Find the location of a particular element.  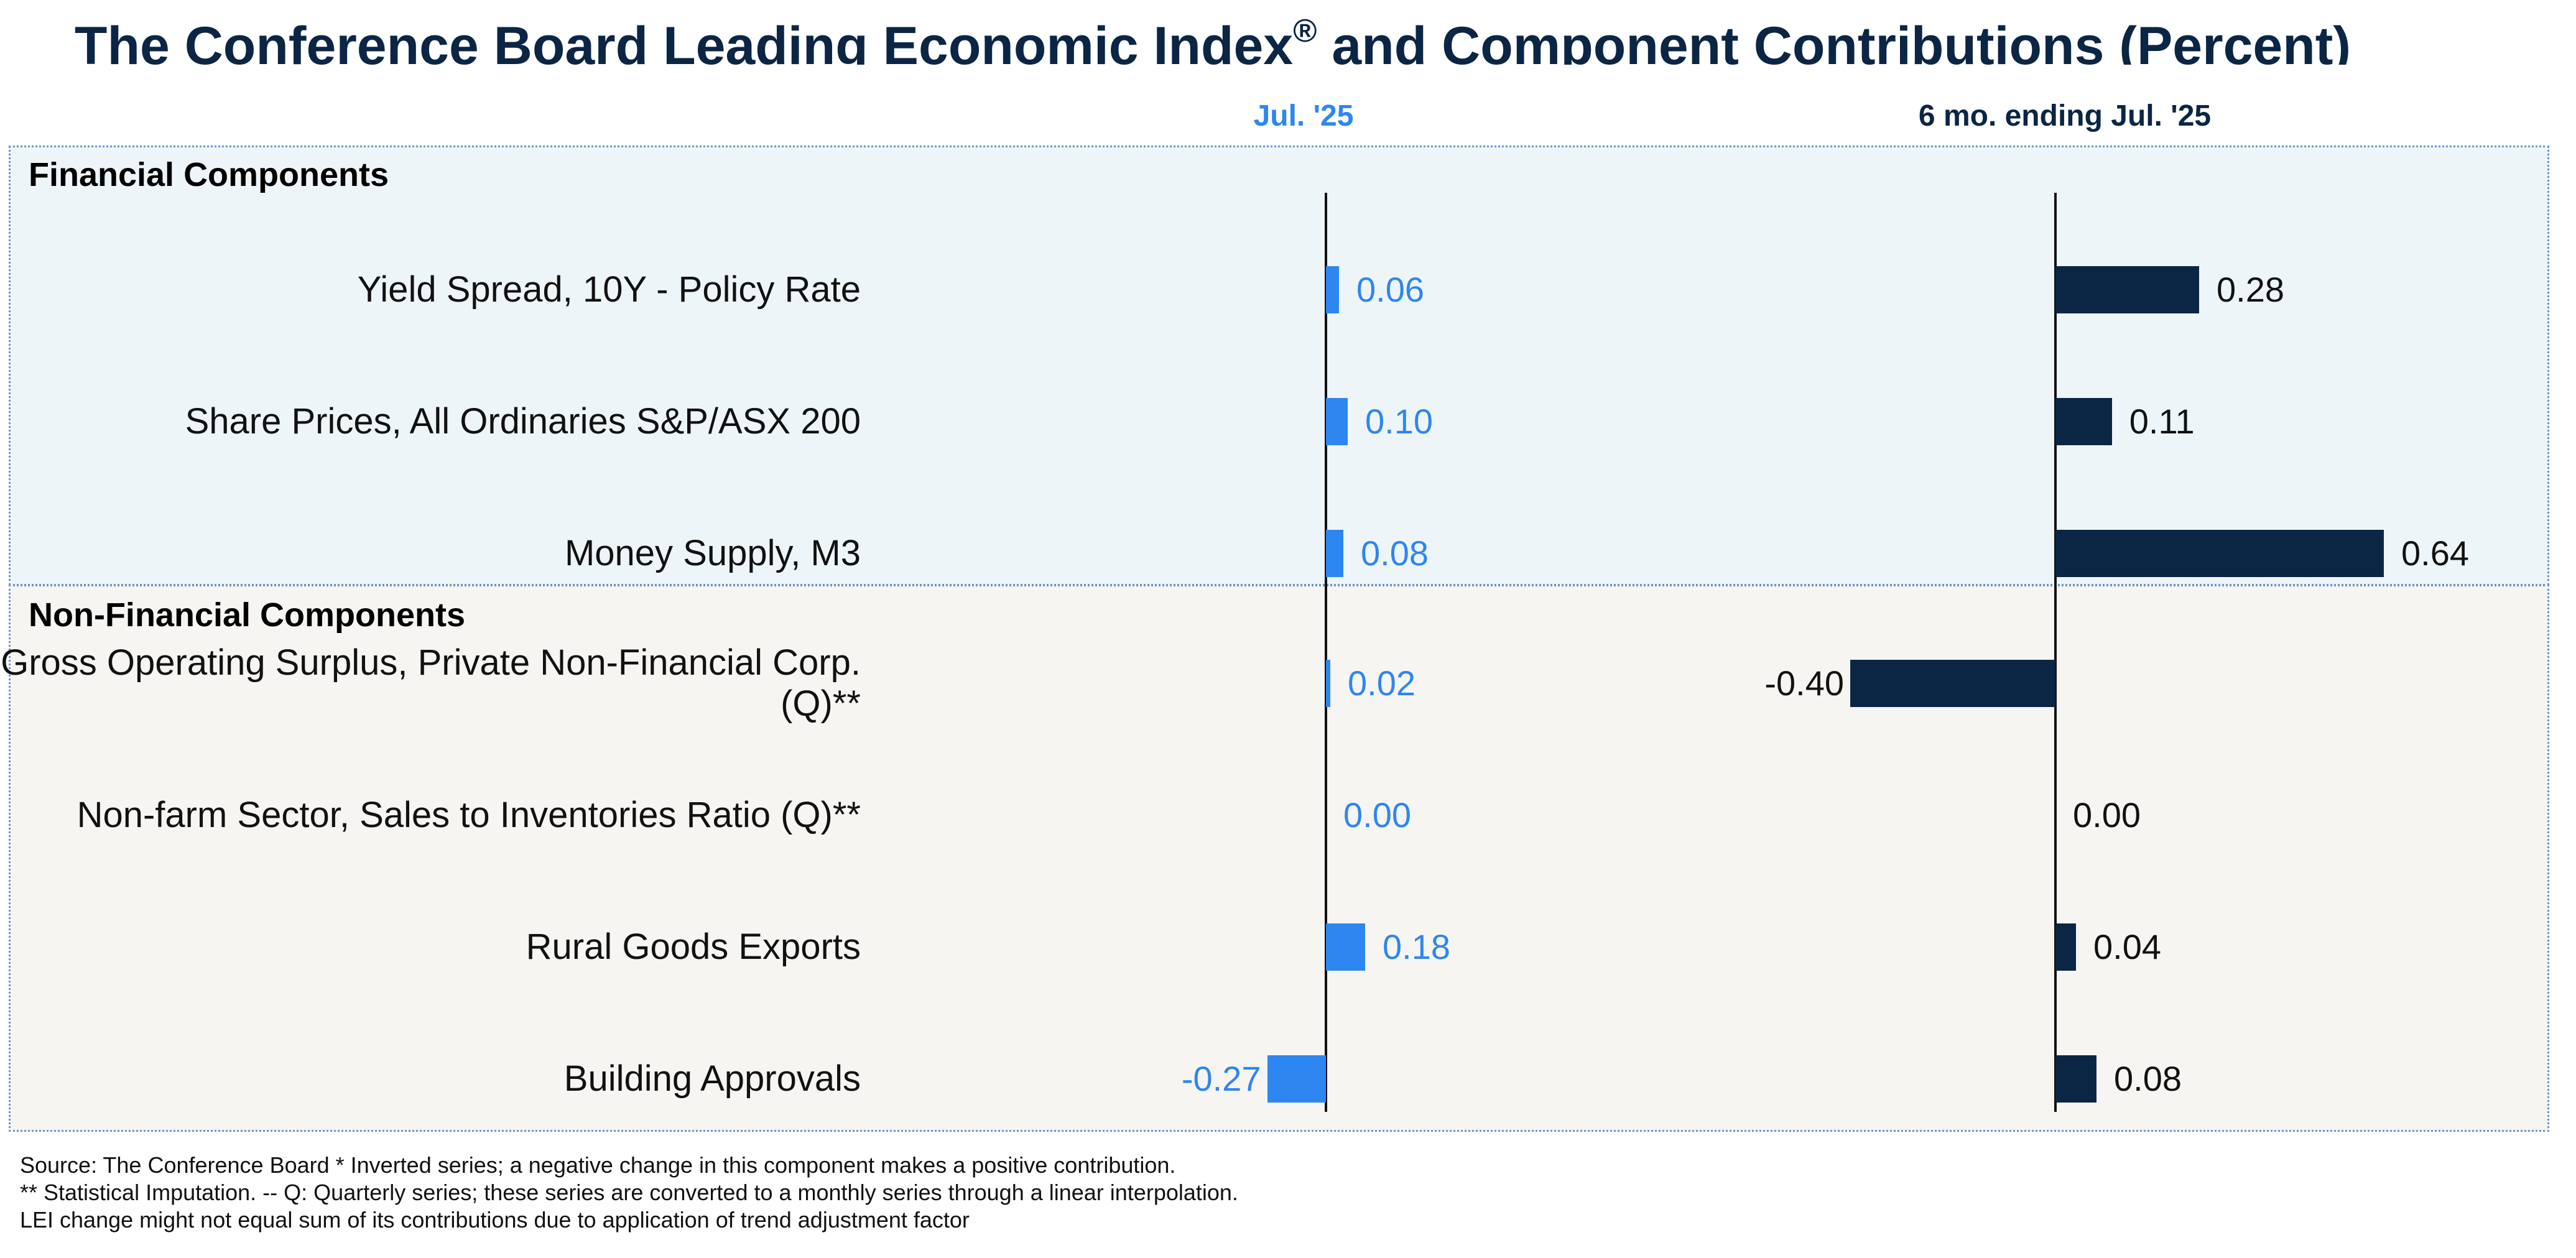

non-financial-section-title: Non-Financial Components is located at coordinates (247, 615).